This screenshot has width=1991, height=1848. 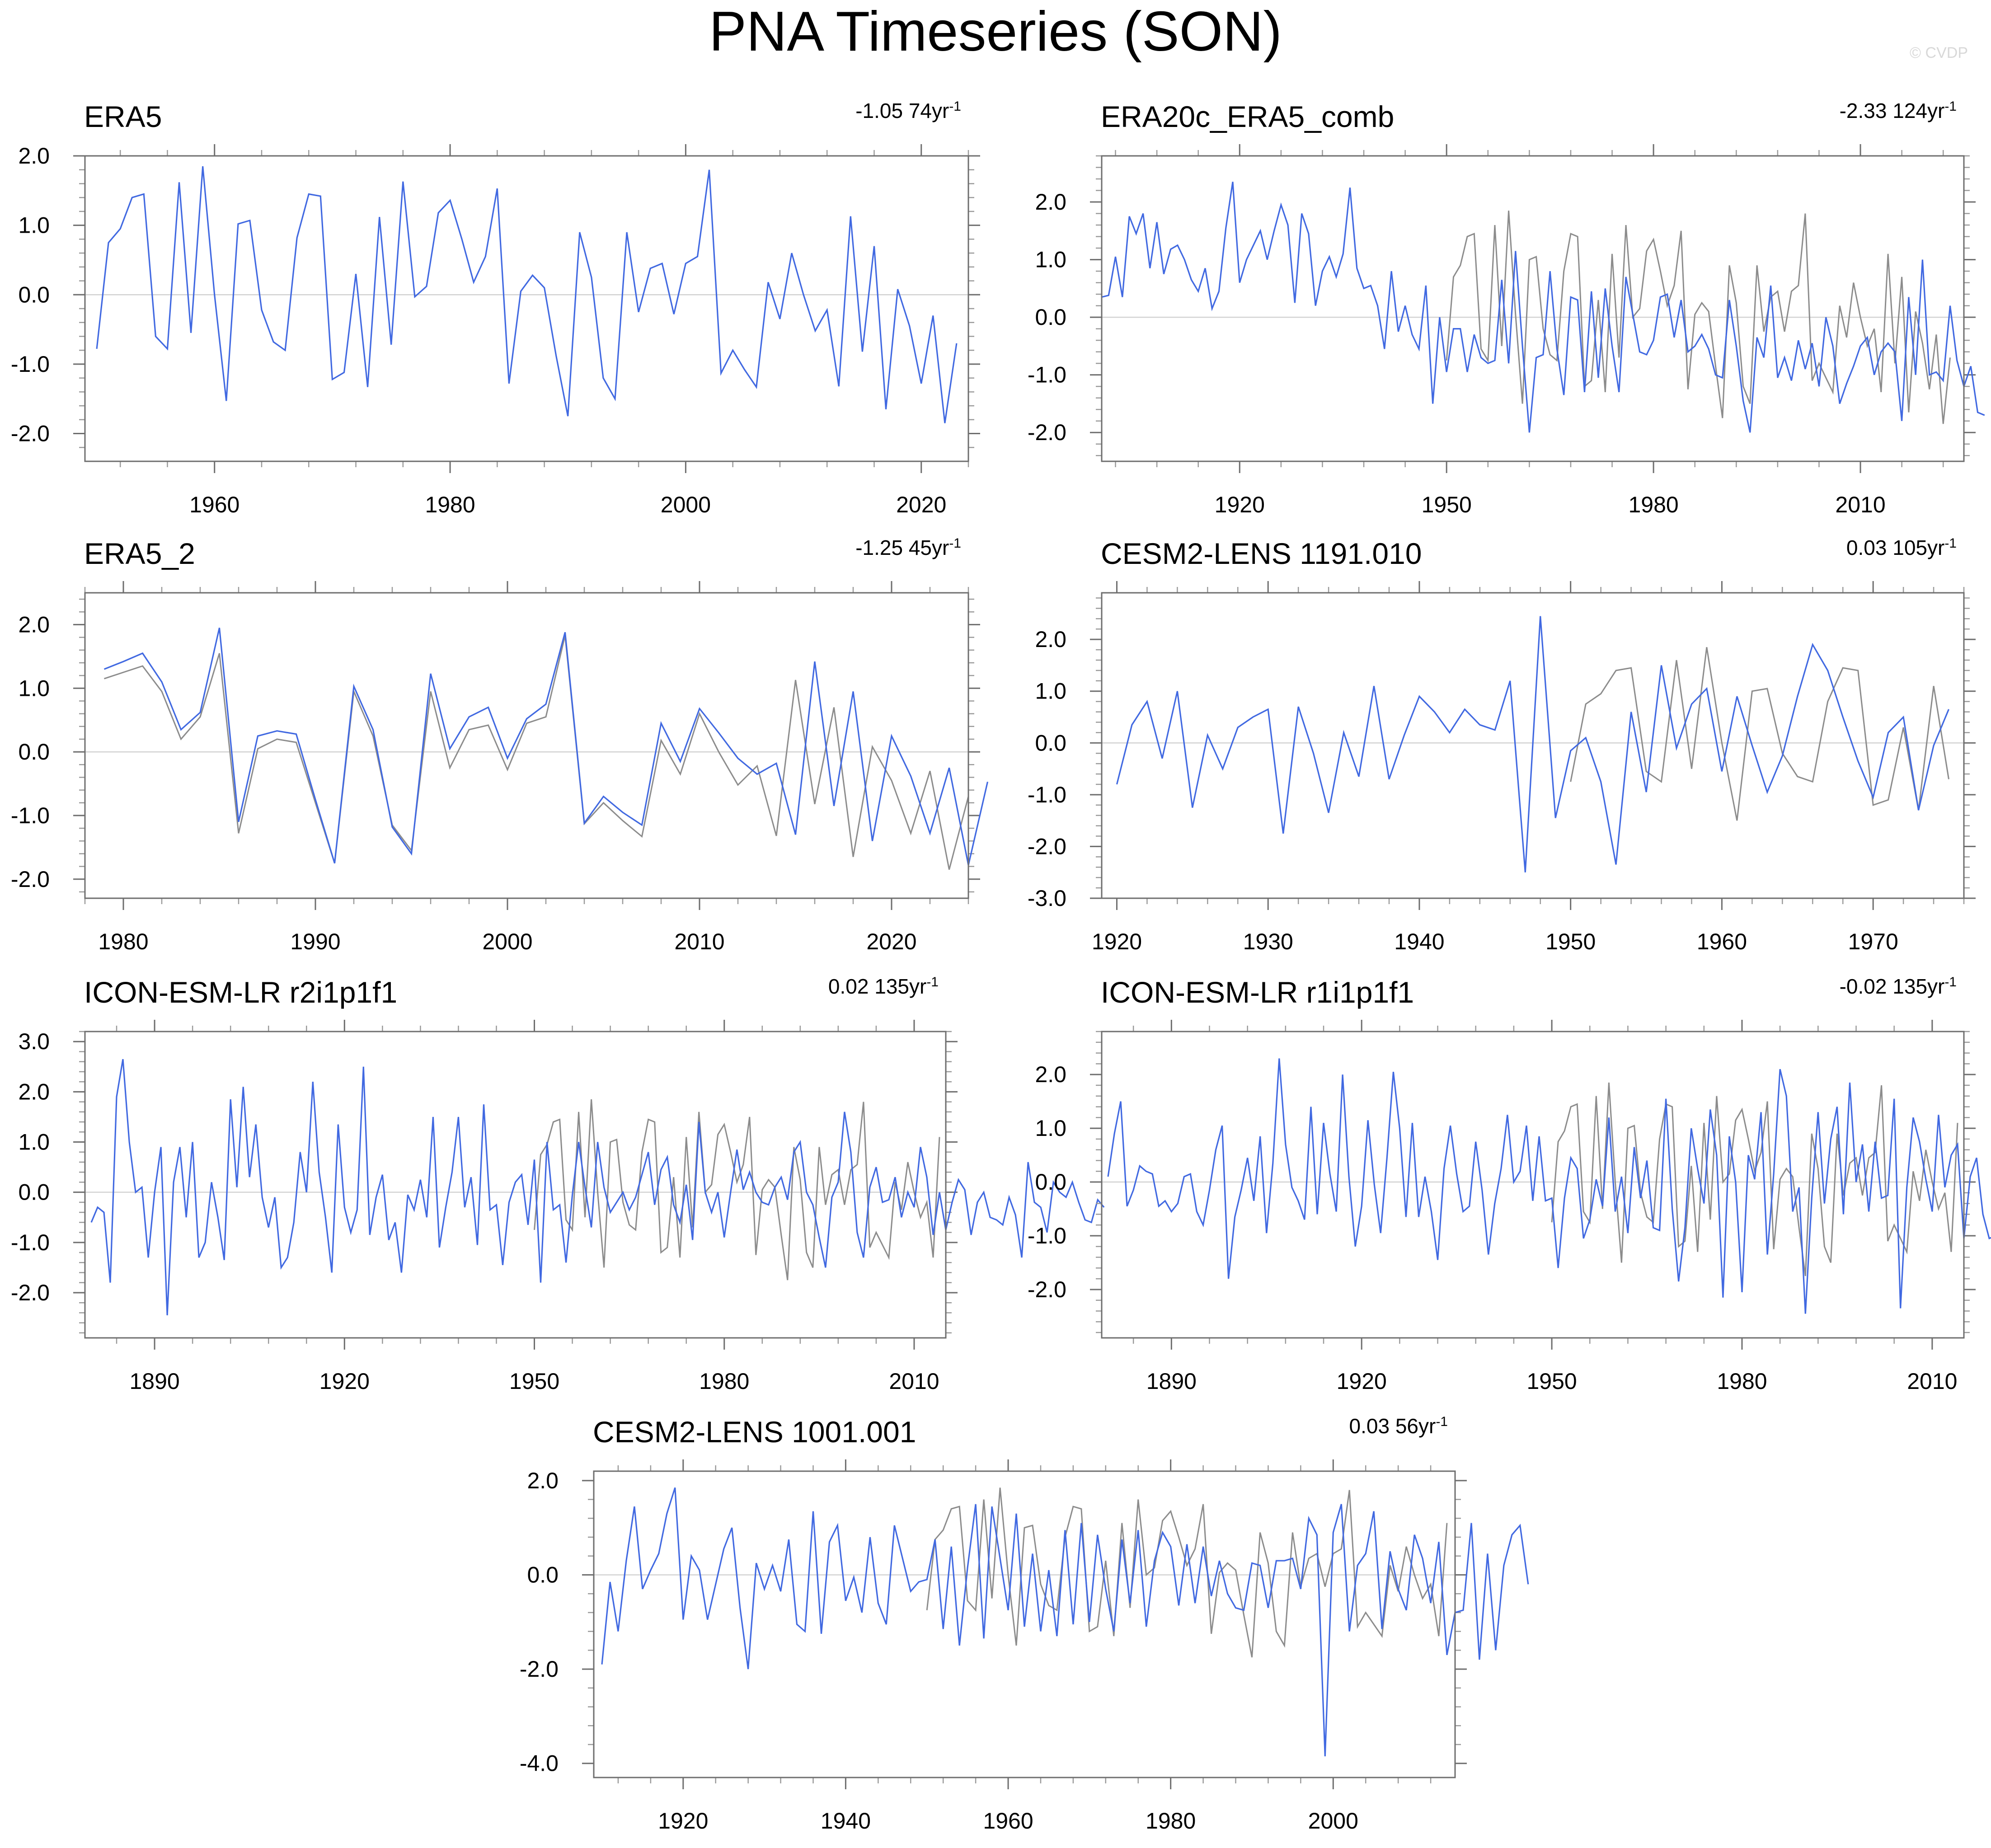 What do you see at coordinates (1392, 1426) in the screenshot?
I see `trend-value: 0.03 56yr` at bounding box center [1392, 1426].